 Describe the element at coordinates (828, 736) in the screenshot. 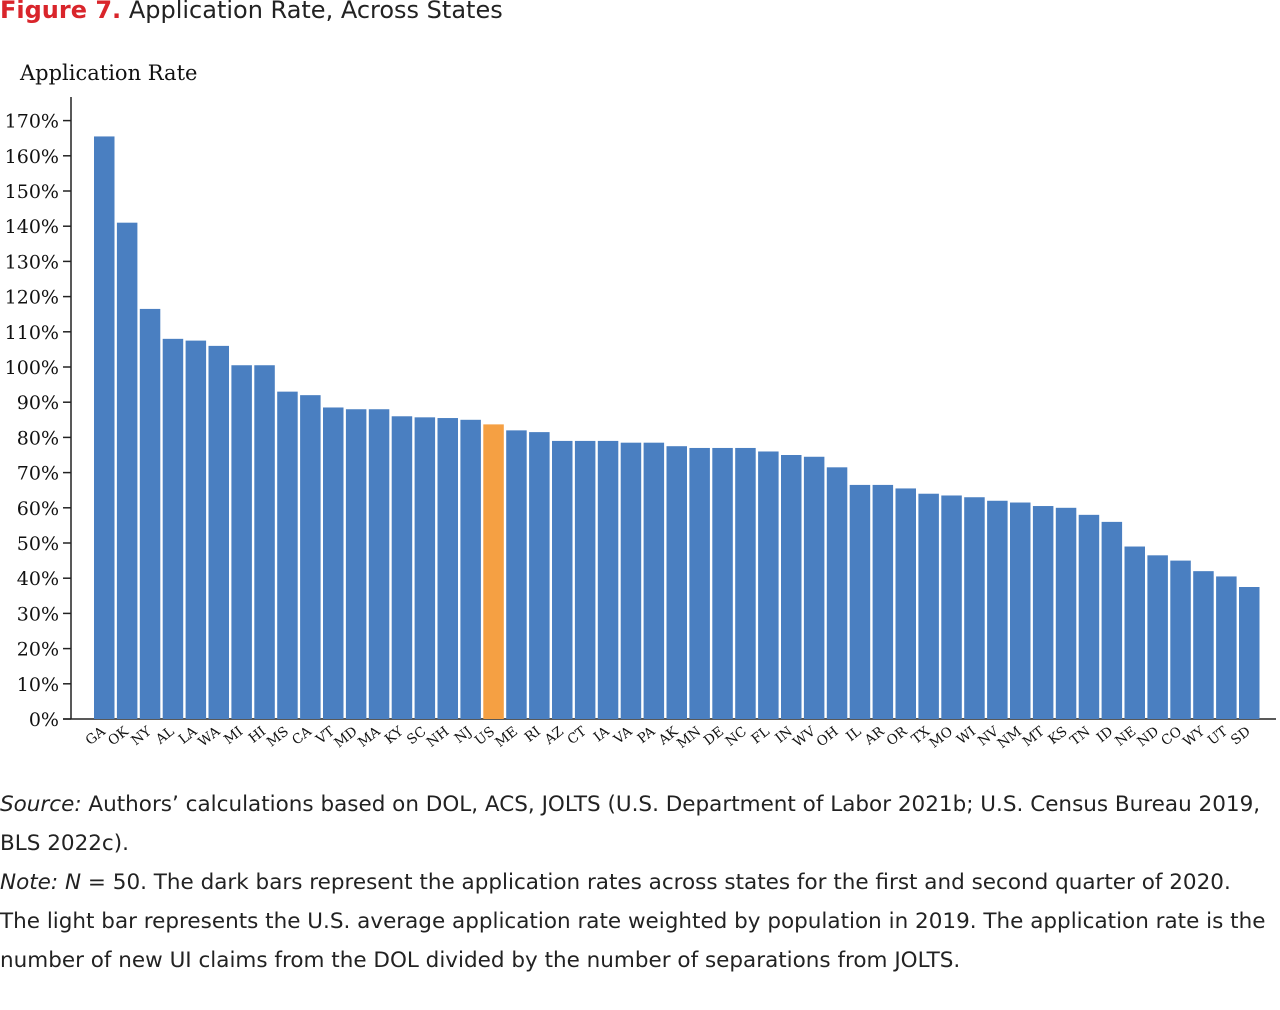

I see `x-tick-label: OH` at that location.